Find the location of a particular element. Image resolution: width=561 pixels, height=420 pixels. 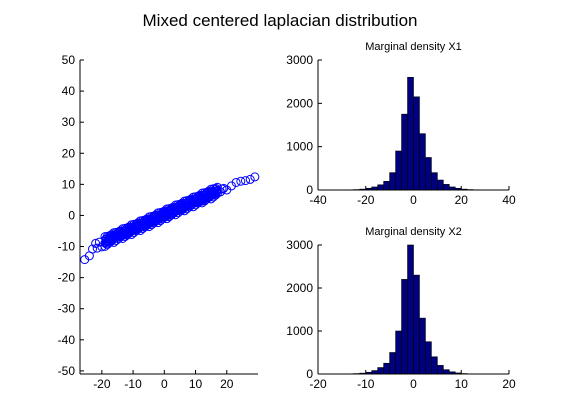

hist-x2-y-tick-label: 1000 is located at coordinates (299, 331).